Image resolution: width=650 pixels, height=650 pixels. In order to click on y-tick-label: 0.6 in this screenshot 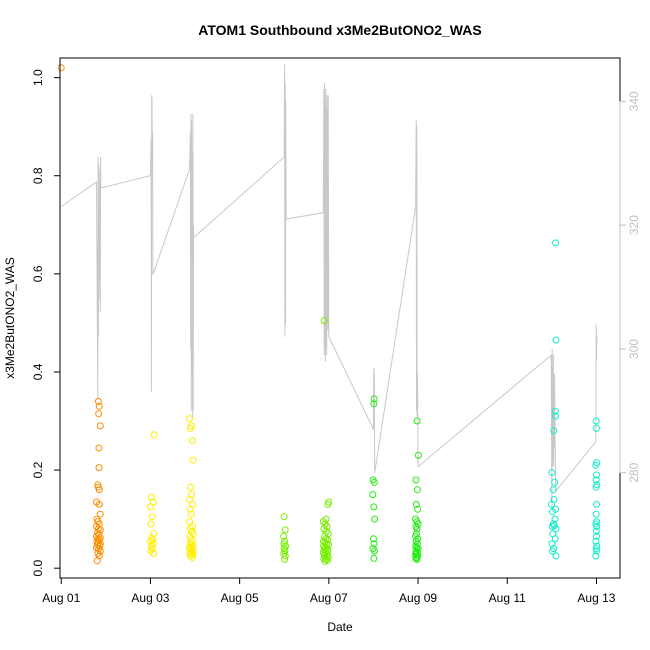, I will do `click(38, 273)`.